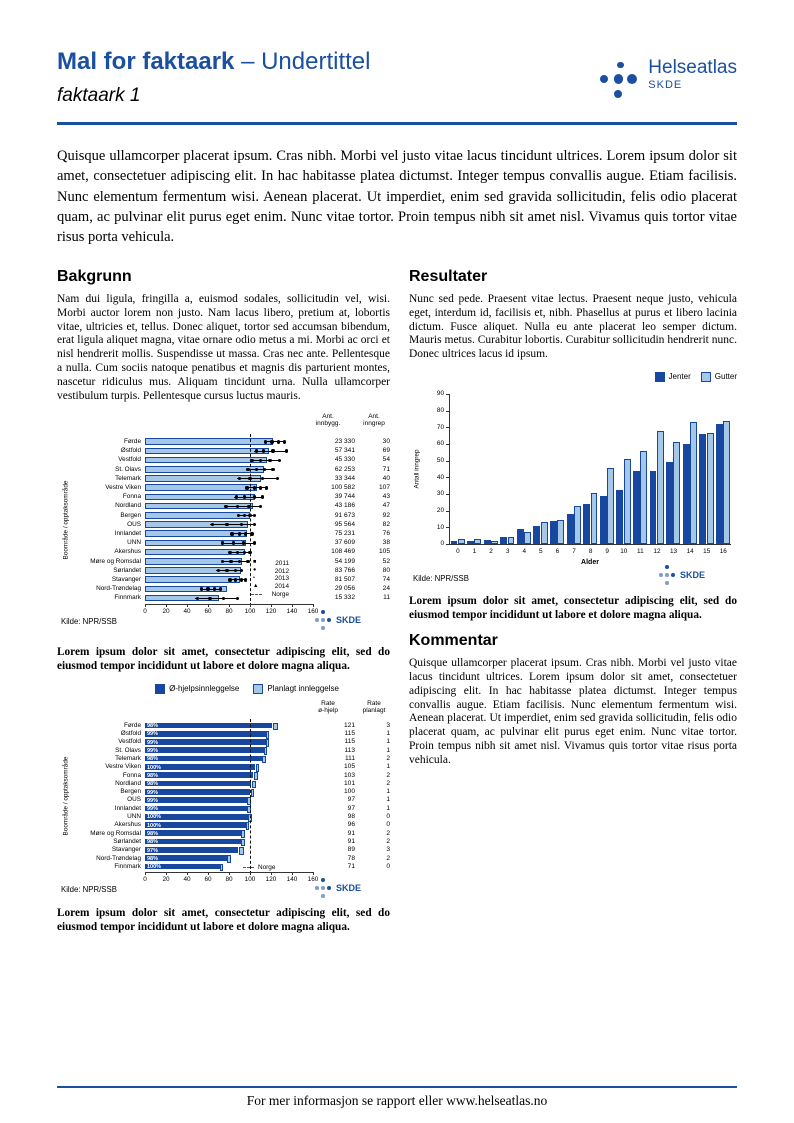 The image size is (794, 1123). Describe the element at coordinates (388, 792) in the screenshot. I see `value-cell: 1` at that location.